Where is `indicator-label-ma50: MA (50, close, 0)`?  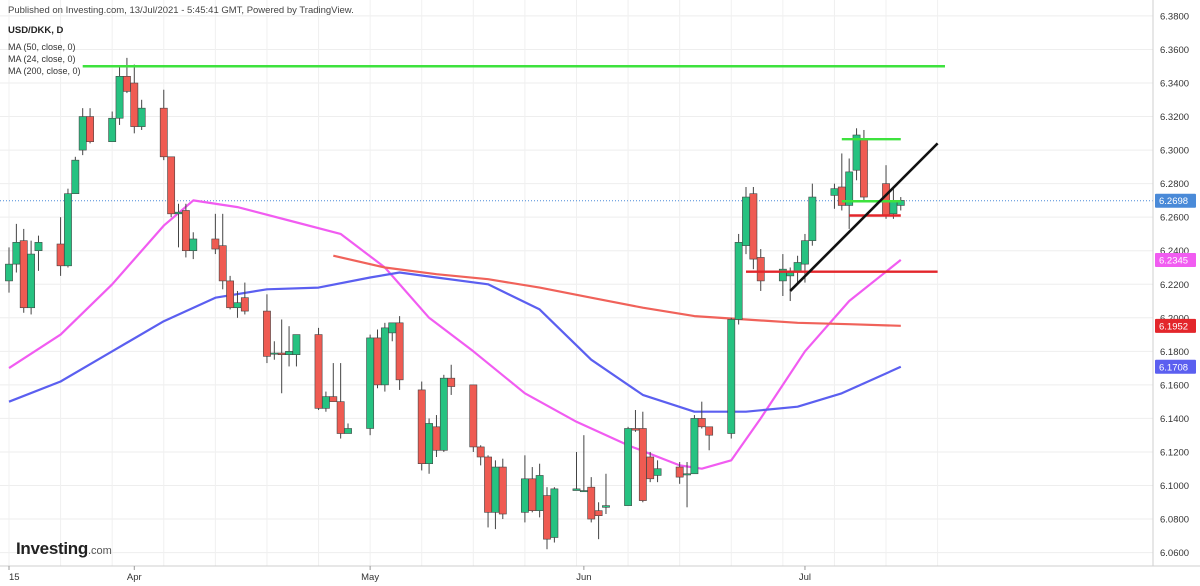 indicator-label-ma50: MA (50, close, 0) is located at coordinates (42, 47).